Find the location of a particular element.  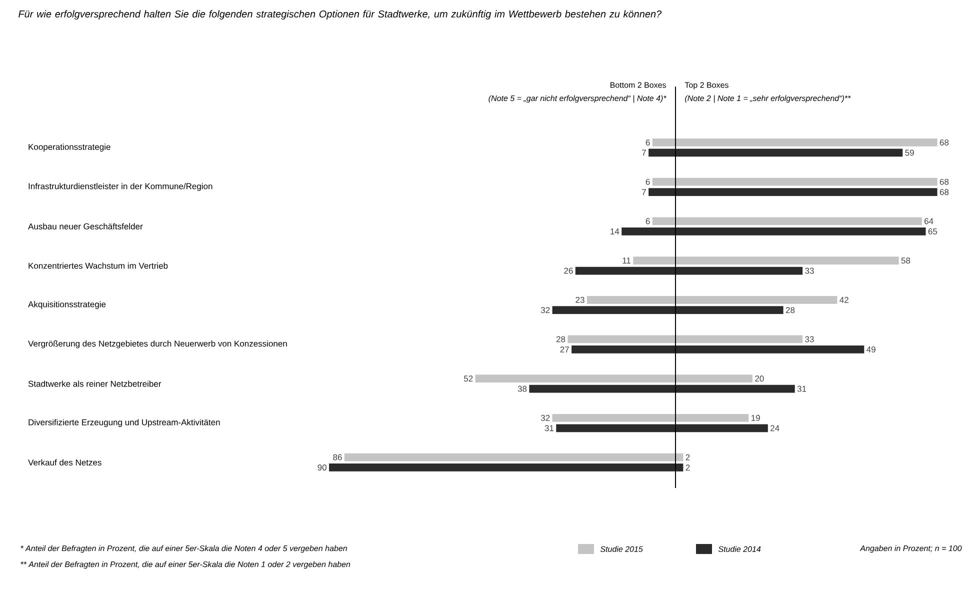

y-tick-label: Verkauf des Netzes is located at coordinates (65, 462).